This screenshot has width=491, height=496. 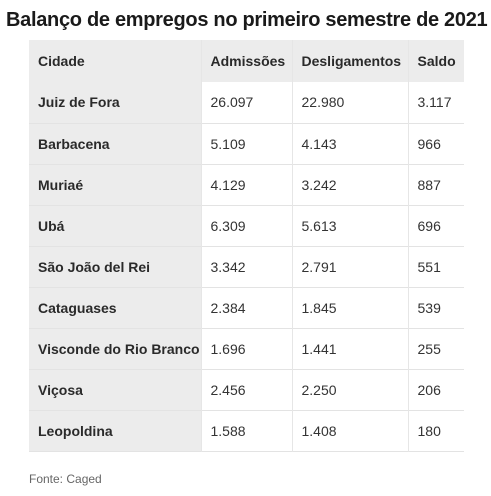 I want to click on city-cell: Cataguases, so click(x=115, y=307).